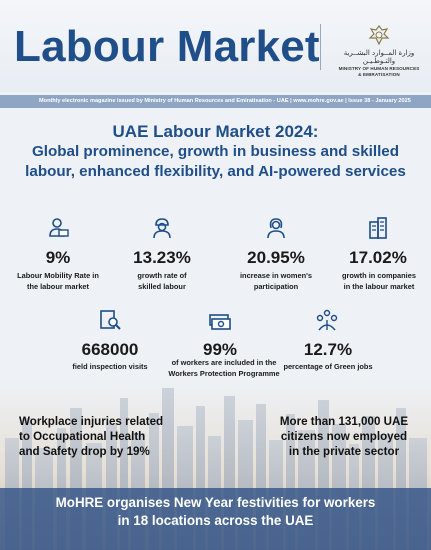 The image size is (431, 550). What do you see at coordinates (379, 35) in the screenshot?
I see `uae-emblem-icon` at bounding box center [379, 35].